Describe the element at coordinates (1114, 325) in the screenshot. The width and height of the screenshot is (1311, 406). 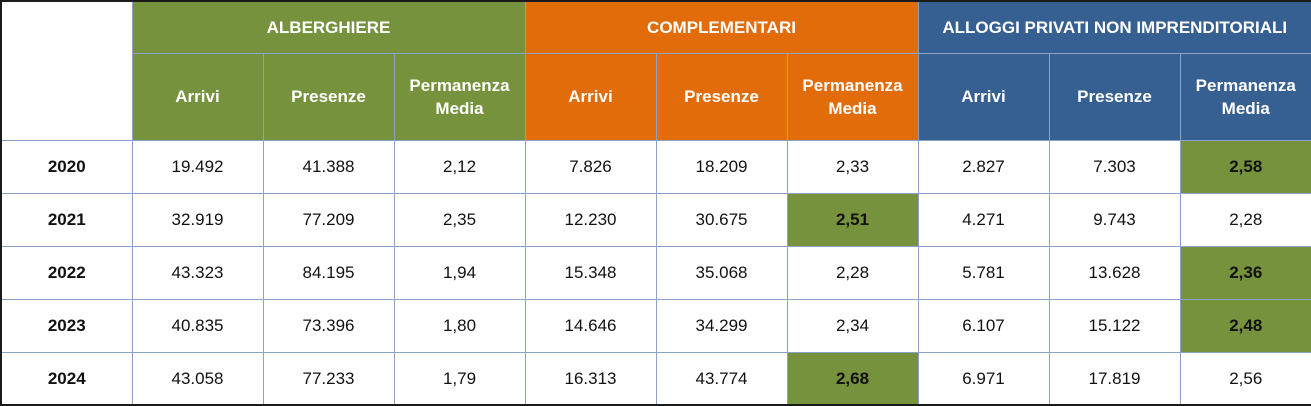
I see `table-cell: 15.122` at that location.